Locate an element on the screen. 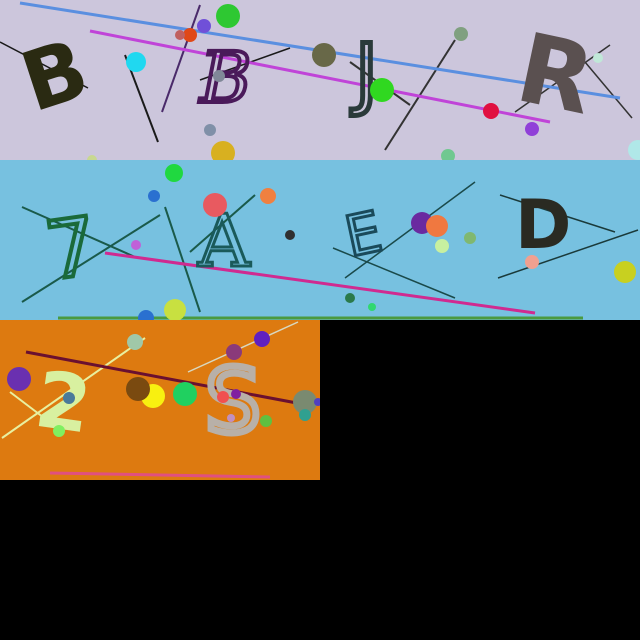 This screenshot has width=640, height=640. captcha-panel-3-graphic: 2 S is located at coordinates (160, 400).